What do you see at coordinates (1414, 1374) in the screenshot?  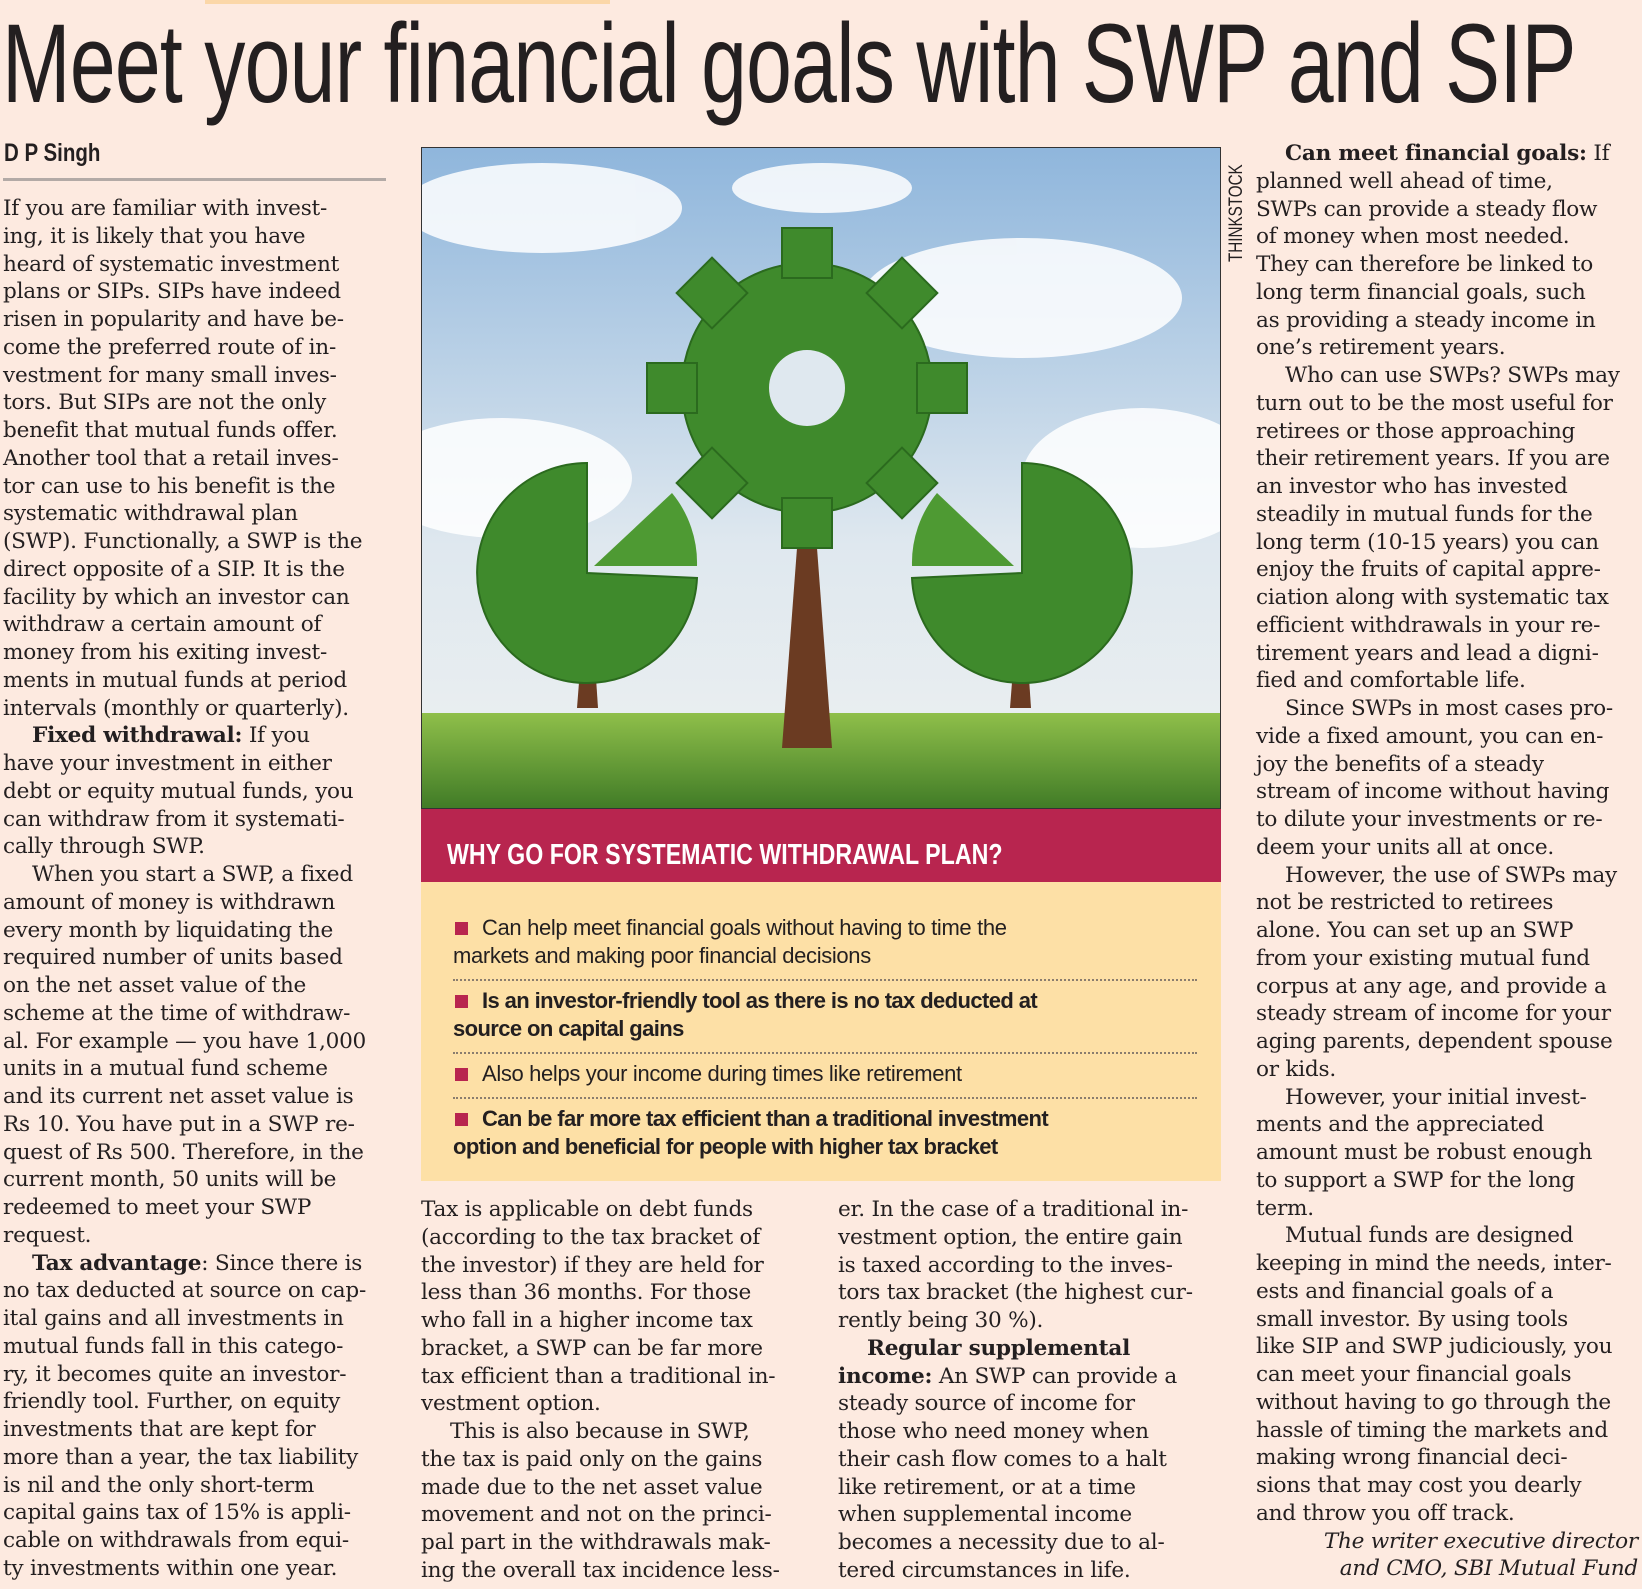 I see `text-line: can meet your financial goals` at bounding box center [1414, 1374].